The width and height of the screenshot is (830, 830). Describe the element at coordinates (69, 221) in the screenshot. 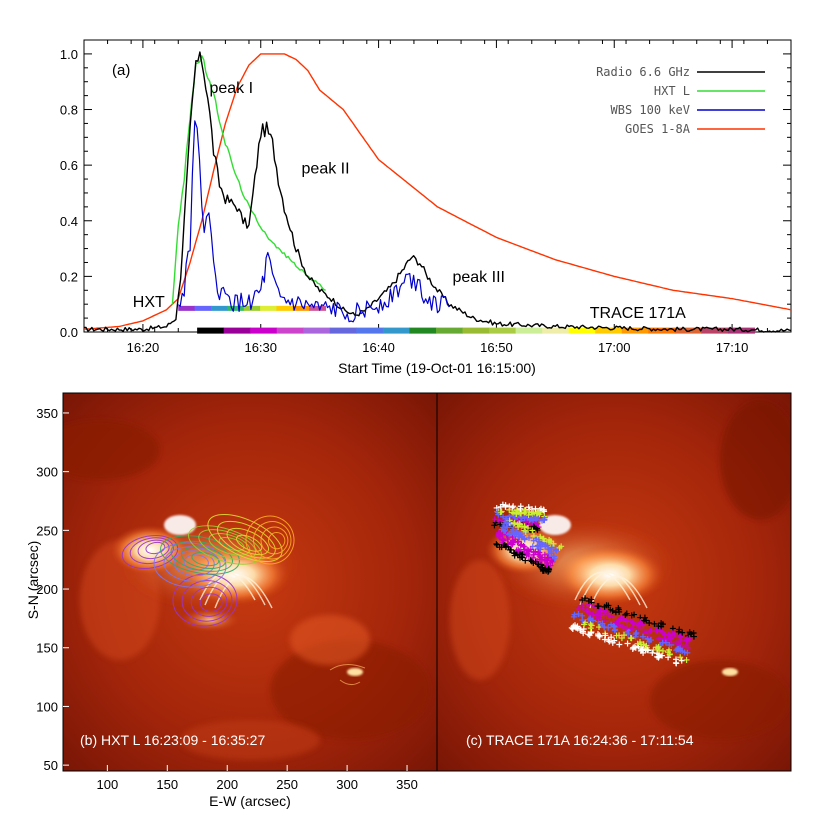

I see `y-tick-label: 0.4` at that location.